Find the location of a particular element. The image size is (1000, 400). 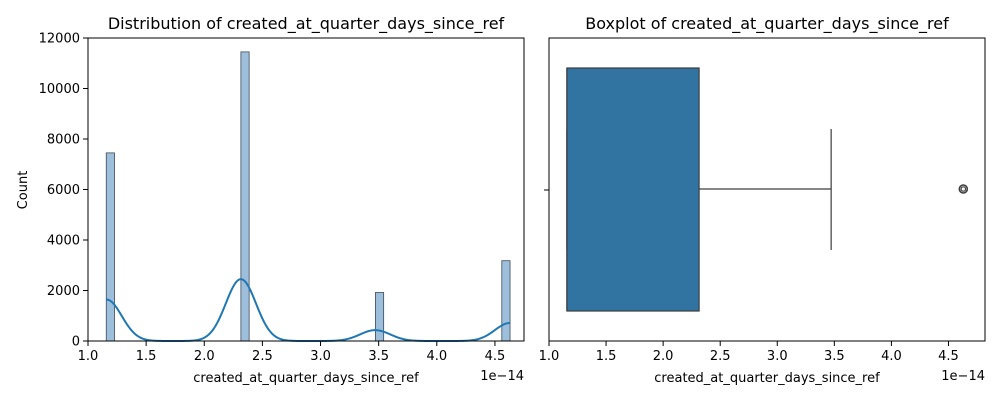

boxplot-x-tick-label: 4.5 is located at coordinates (948, 356).